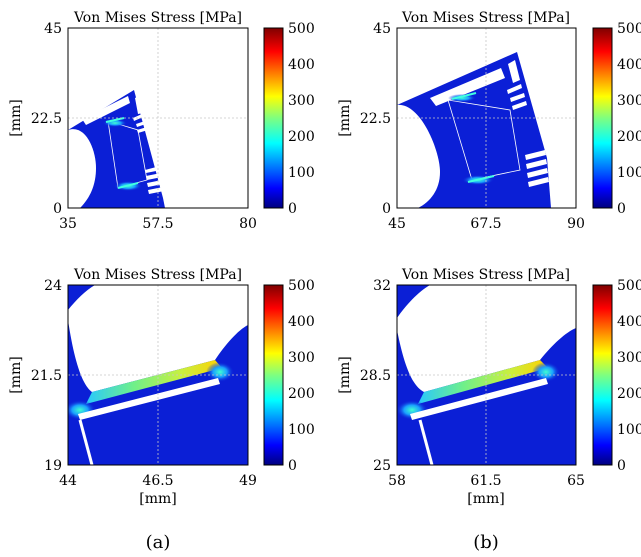  I want to click on panel-a-zoom-ytick: 24, so click(53, 286).